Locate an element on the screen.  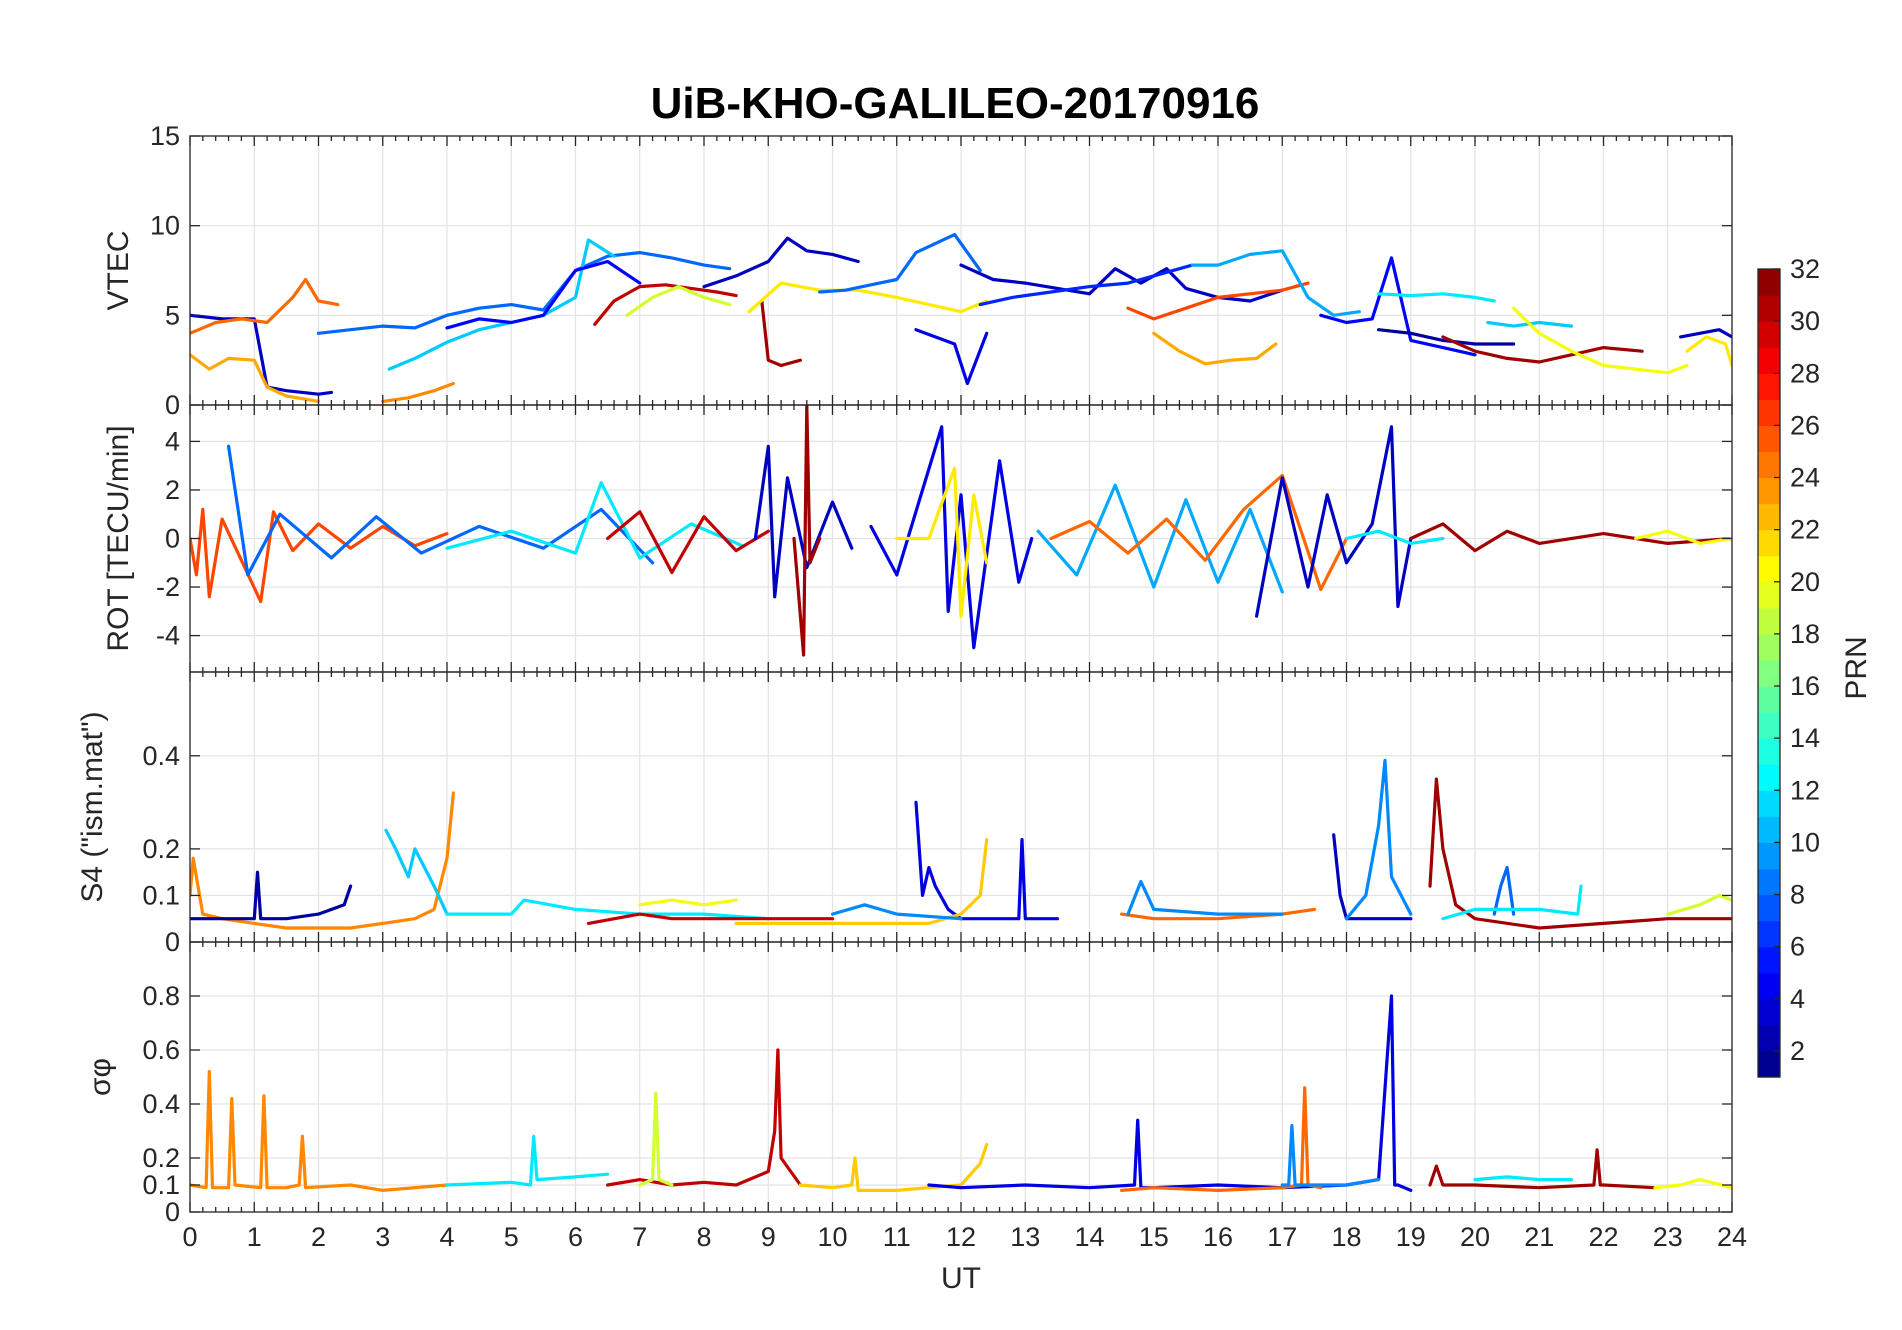
colorbar-tick-label: 32 is located at coordinates (1805, 269).